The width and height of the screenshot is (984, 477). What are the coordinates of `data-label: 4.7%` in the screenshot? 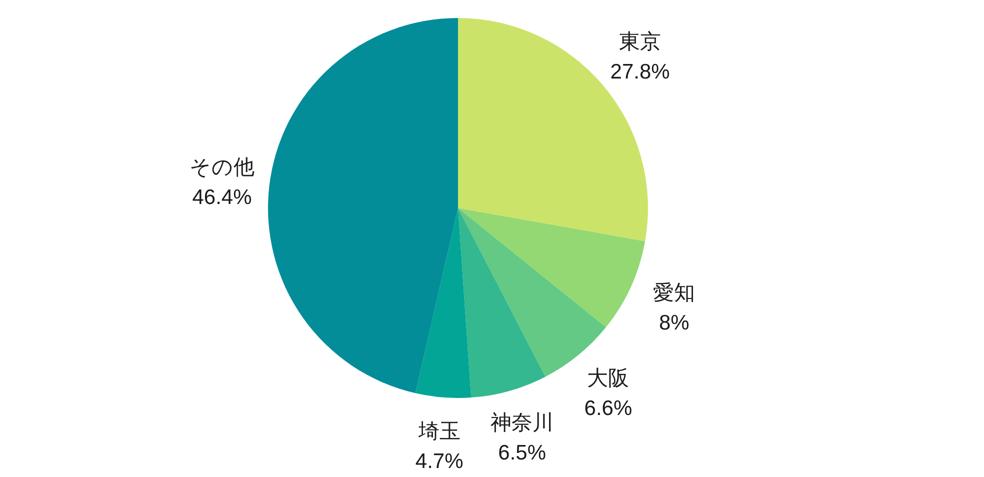 It's located at (439, 461).